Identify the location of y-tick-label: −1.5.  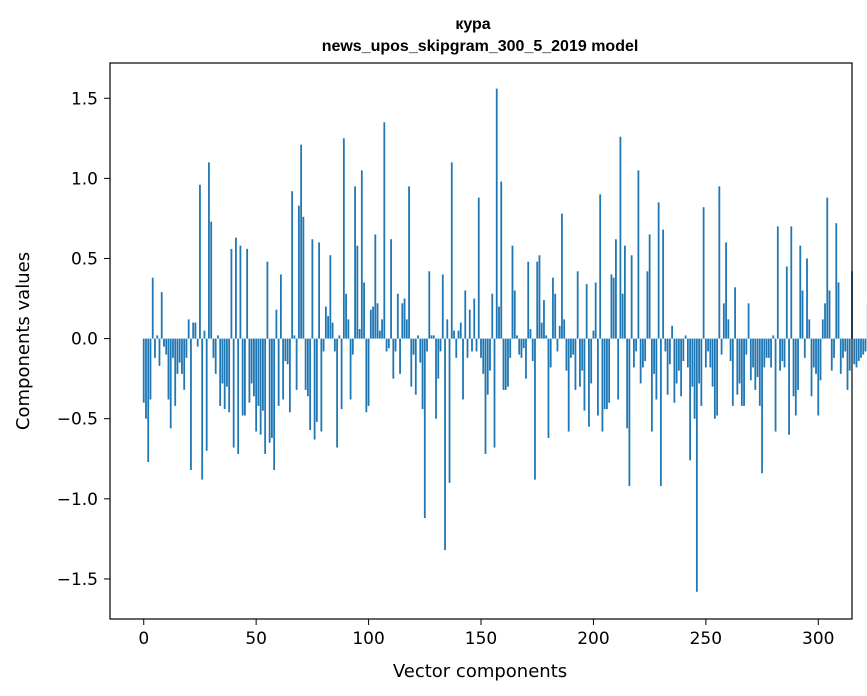
(77, 580).